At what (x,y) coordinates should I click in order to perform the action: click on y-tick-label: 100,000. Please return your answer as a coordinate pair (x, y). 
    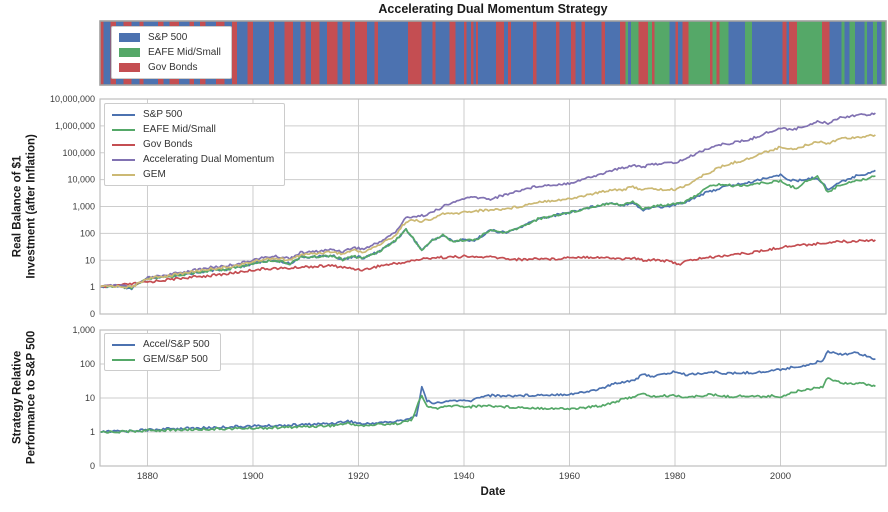
    Looking at the image, I should click on (78, 153).